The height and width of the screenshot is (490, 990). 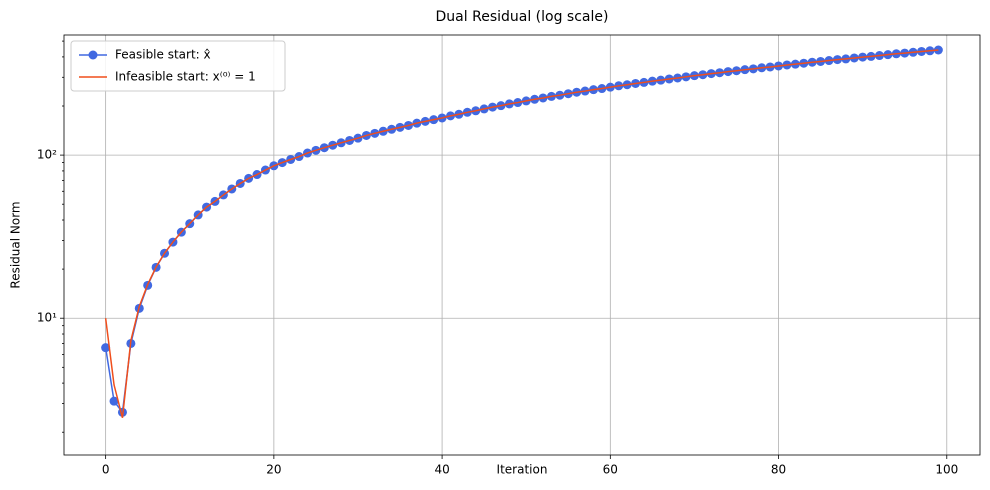 What do you see at coordinates (522, 17) in the screenshot?
I see `chart-title: Dual Residual (log scale)` at bounding box center [522, 17].